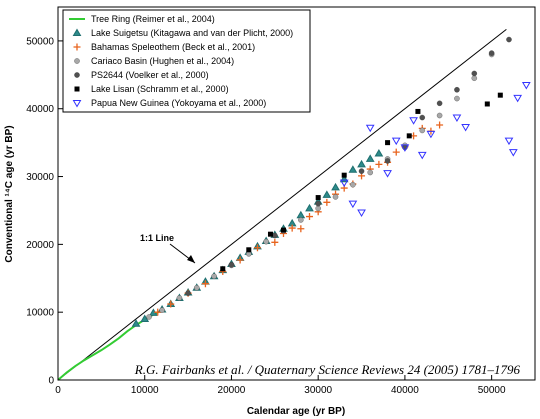 The image size is (540, 419). Describe the element at coordinates (162, 61) in the screenshot. I see `legend-label: Cariaco Basin (Hughen et al., 2004)` at that location.